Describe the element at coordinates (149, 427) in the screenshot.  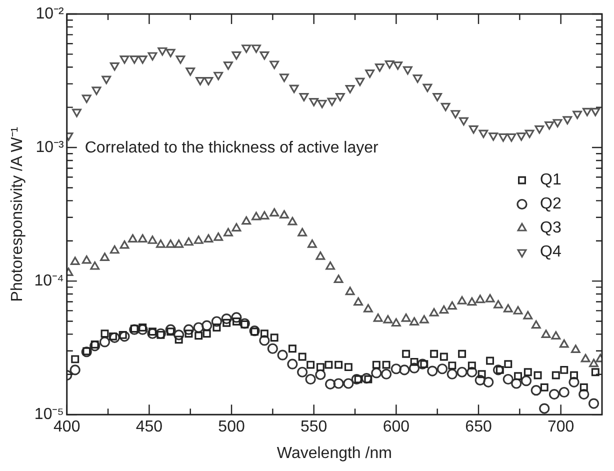
I see `x-tick-label: 450` at that location.